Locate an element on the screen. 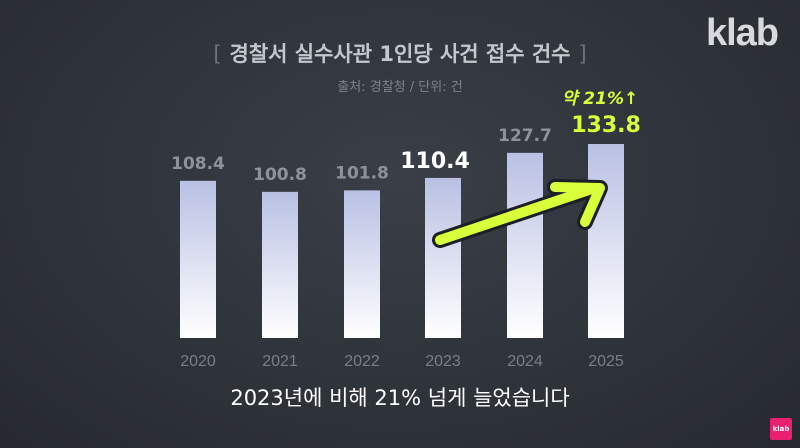 This screenshot has height=448, width=800. value-label-2022: 101.8 is located at coordinates (362, 173).